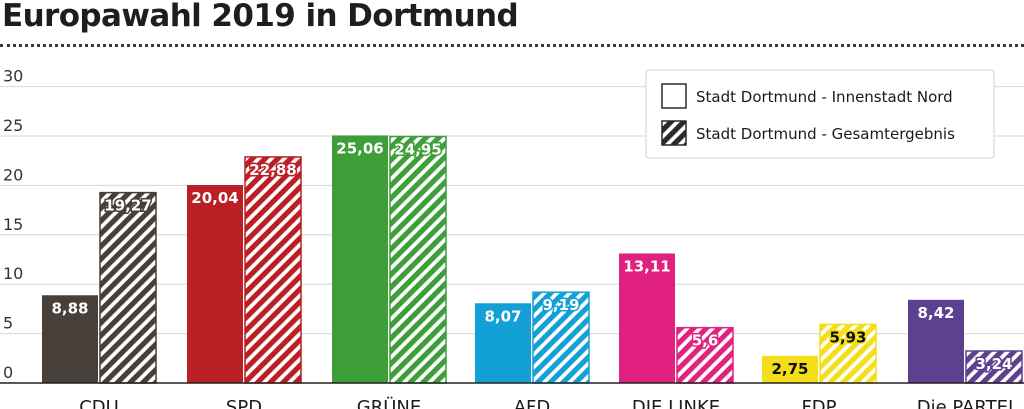 This screenshot has width=1024, height=409. What do you see at coordinates (418, 259) in the screenshot?
I see `bar-gruene-gesamt` at bounding box center [418, 259].